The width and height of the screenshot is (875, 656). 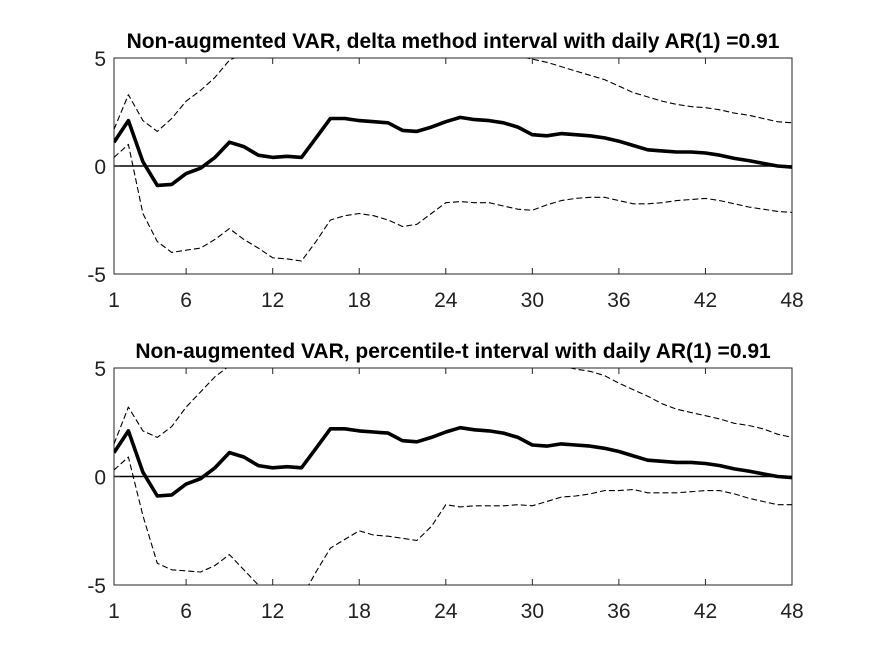 I want to click on series-line-lower-bound, so click(x=453, y=202).